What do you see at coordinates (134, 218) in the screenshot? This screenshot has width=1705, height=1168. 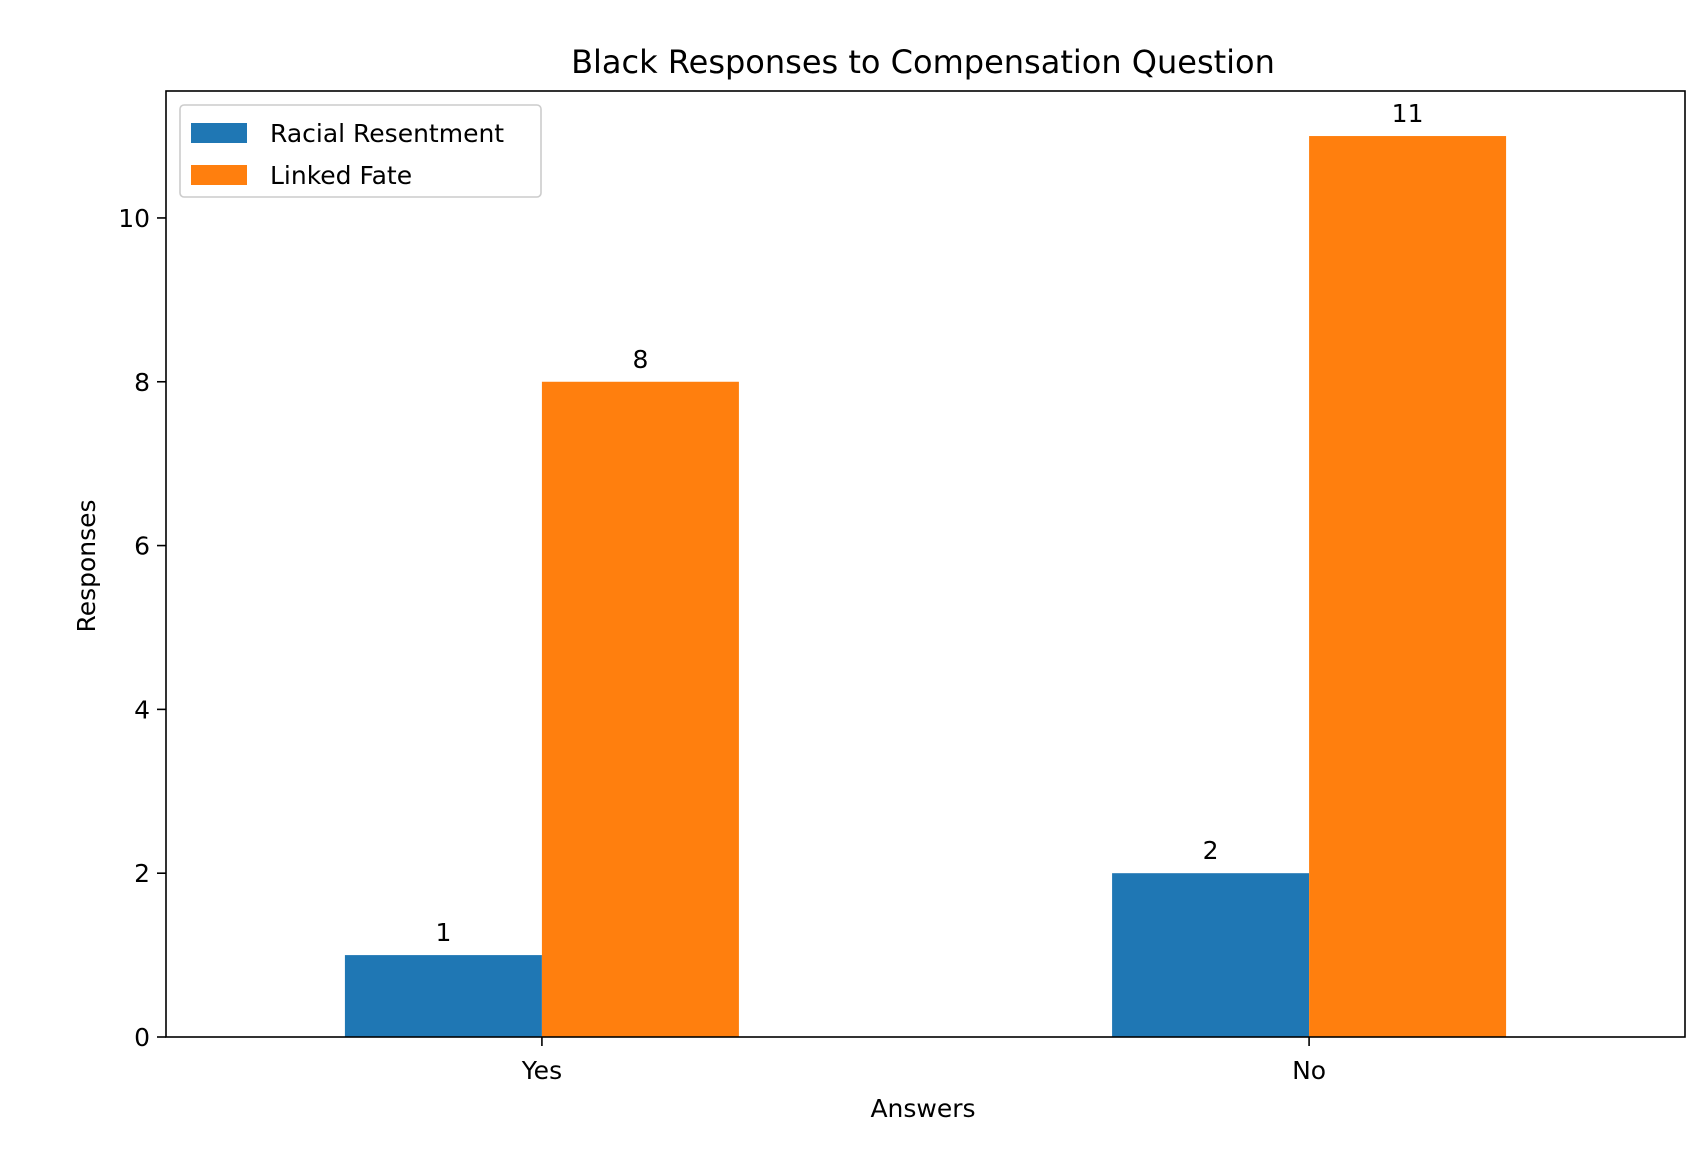 I see `y-tick-label: 10` at bounding box center [134, 218].